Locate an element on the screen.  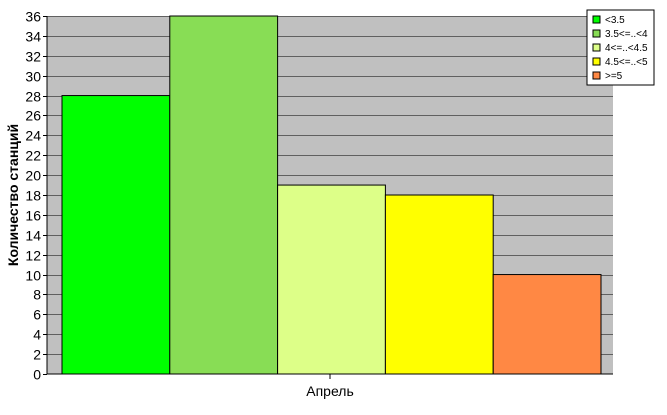
y-tick-label: 36 is located at coordinates (33, 17).